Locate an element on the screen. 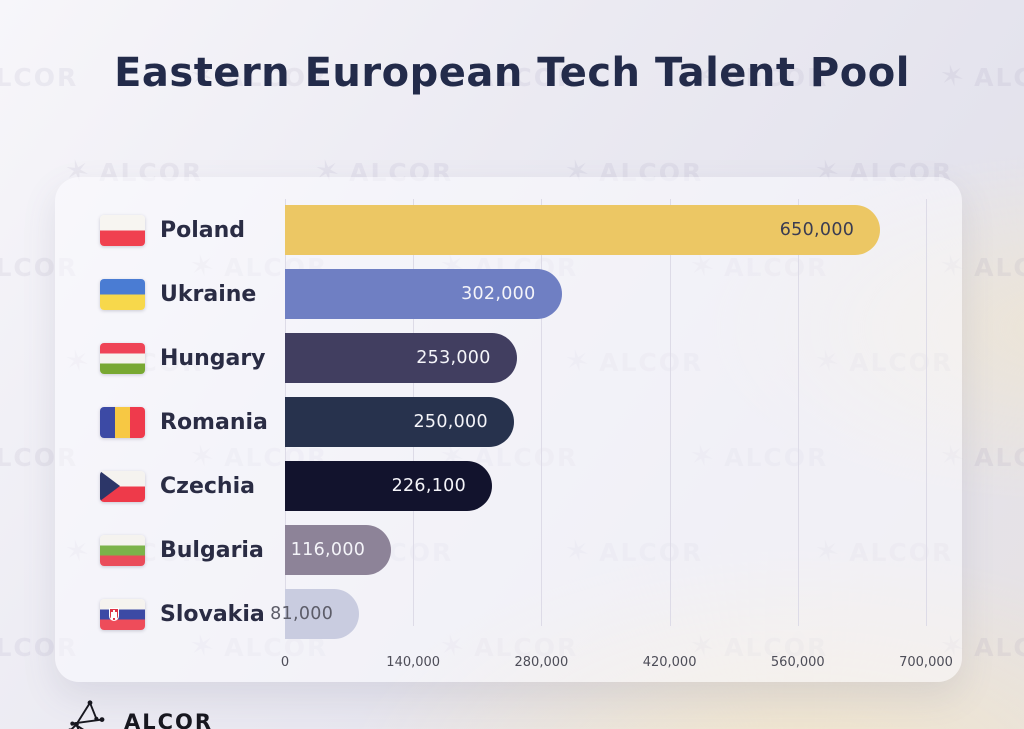 Image resolution: width=1024 pixels, height=729 pixels. bar: 81,000 is located at coordinates (315, 614).